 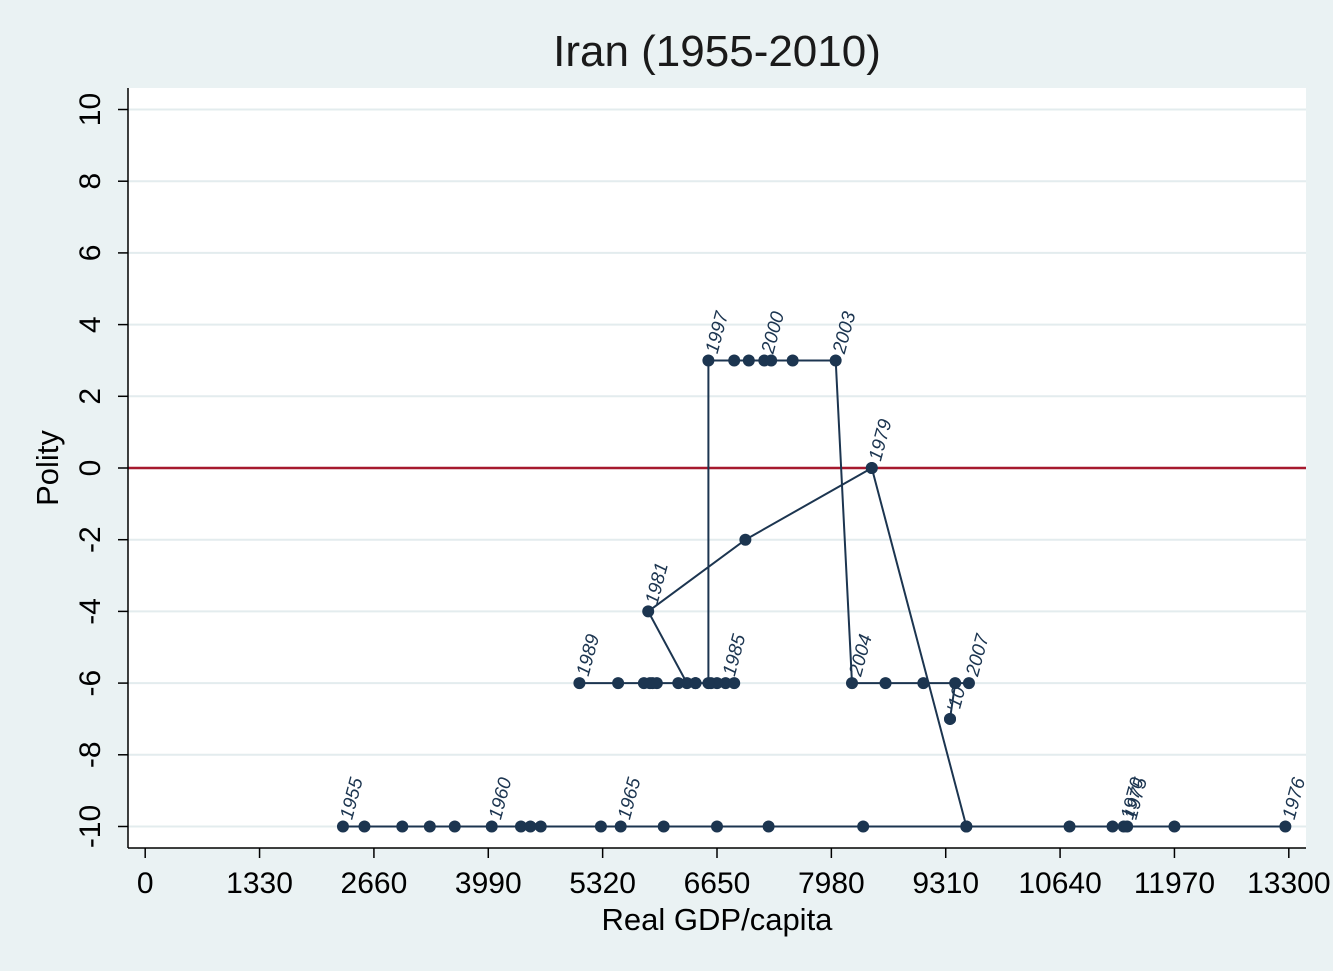 I want to click on x-tick-label: 1330, so click(x=259, y=883).